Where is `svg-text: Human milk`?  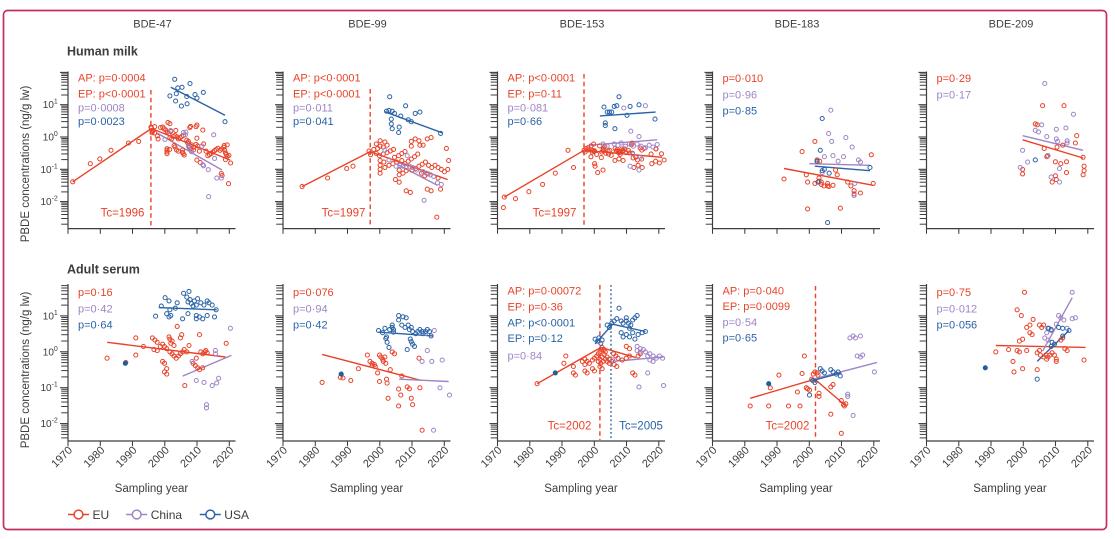 svg-text: Human milk is located at coordinates (102, 52).